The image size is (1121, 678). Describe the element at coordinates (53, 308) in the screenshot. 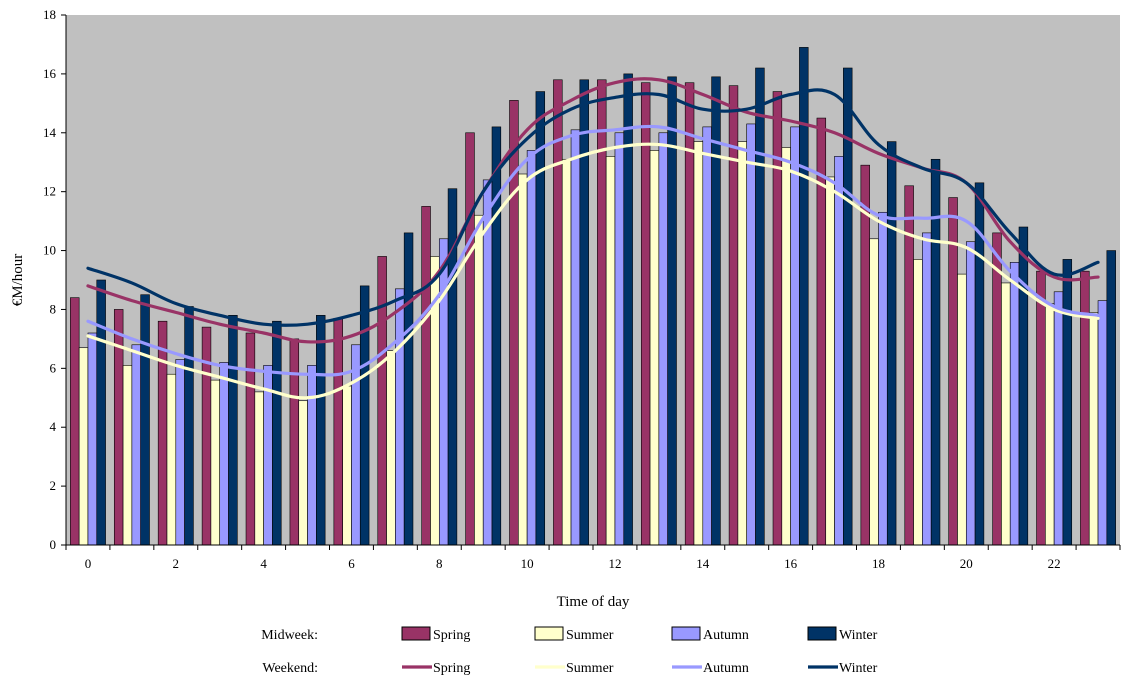

I see `y-tick-label: 8` at that location.